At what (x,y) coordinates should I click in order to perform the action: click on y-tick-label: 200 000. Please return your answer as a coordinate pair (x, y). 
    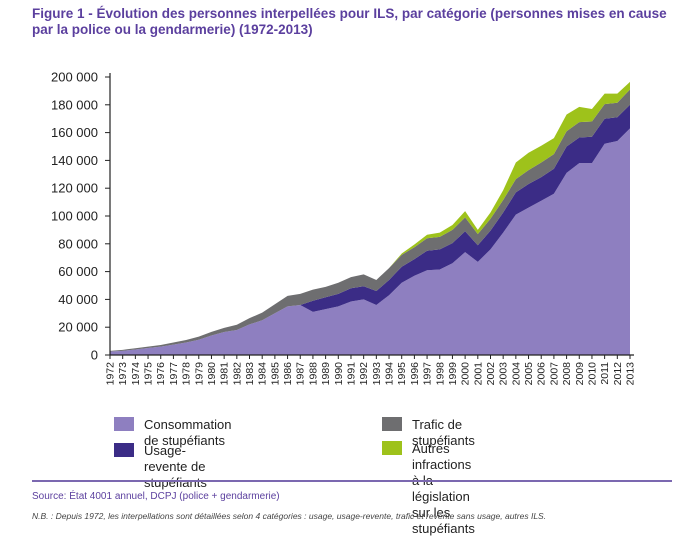
    Looking at the image, I should click on (74, 77).